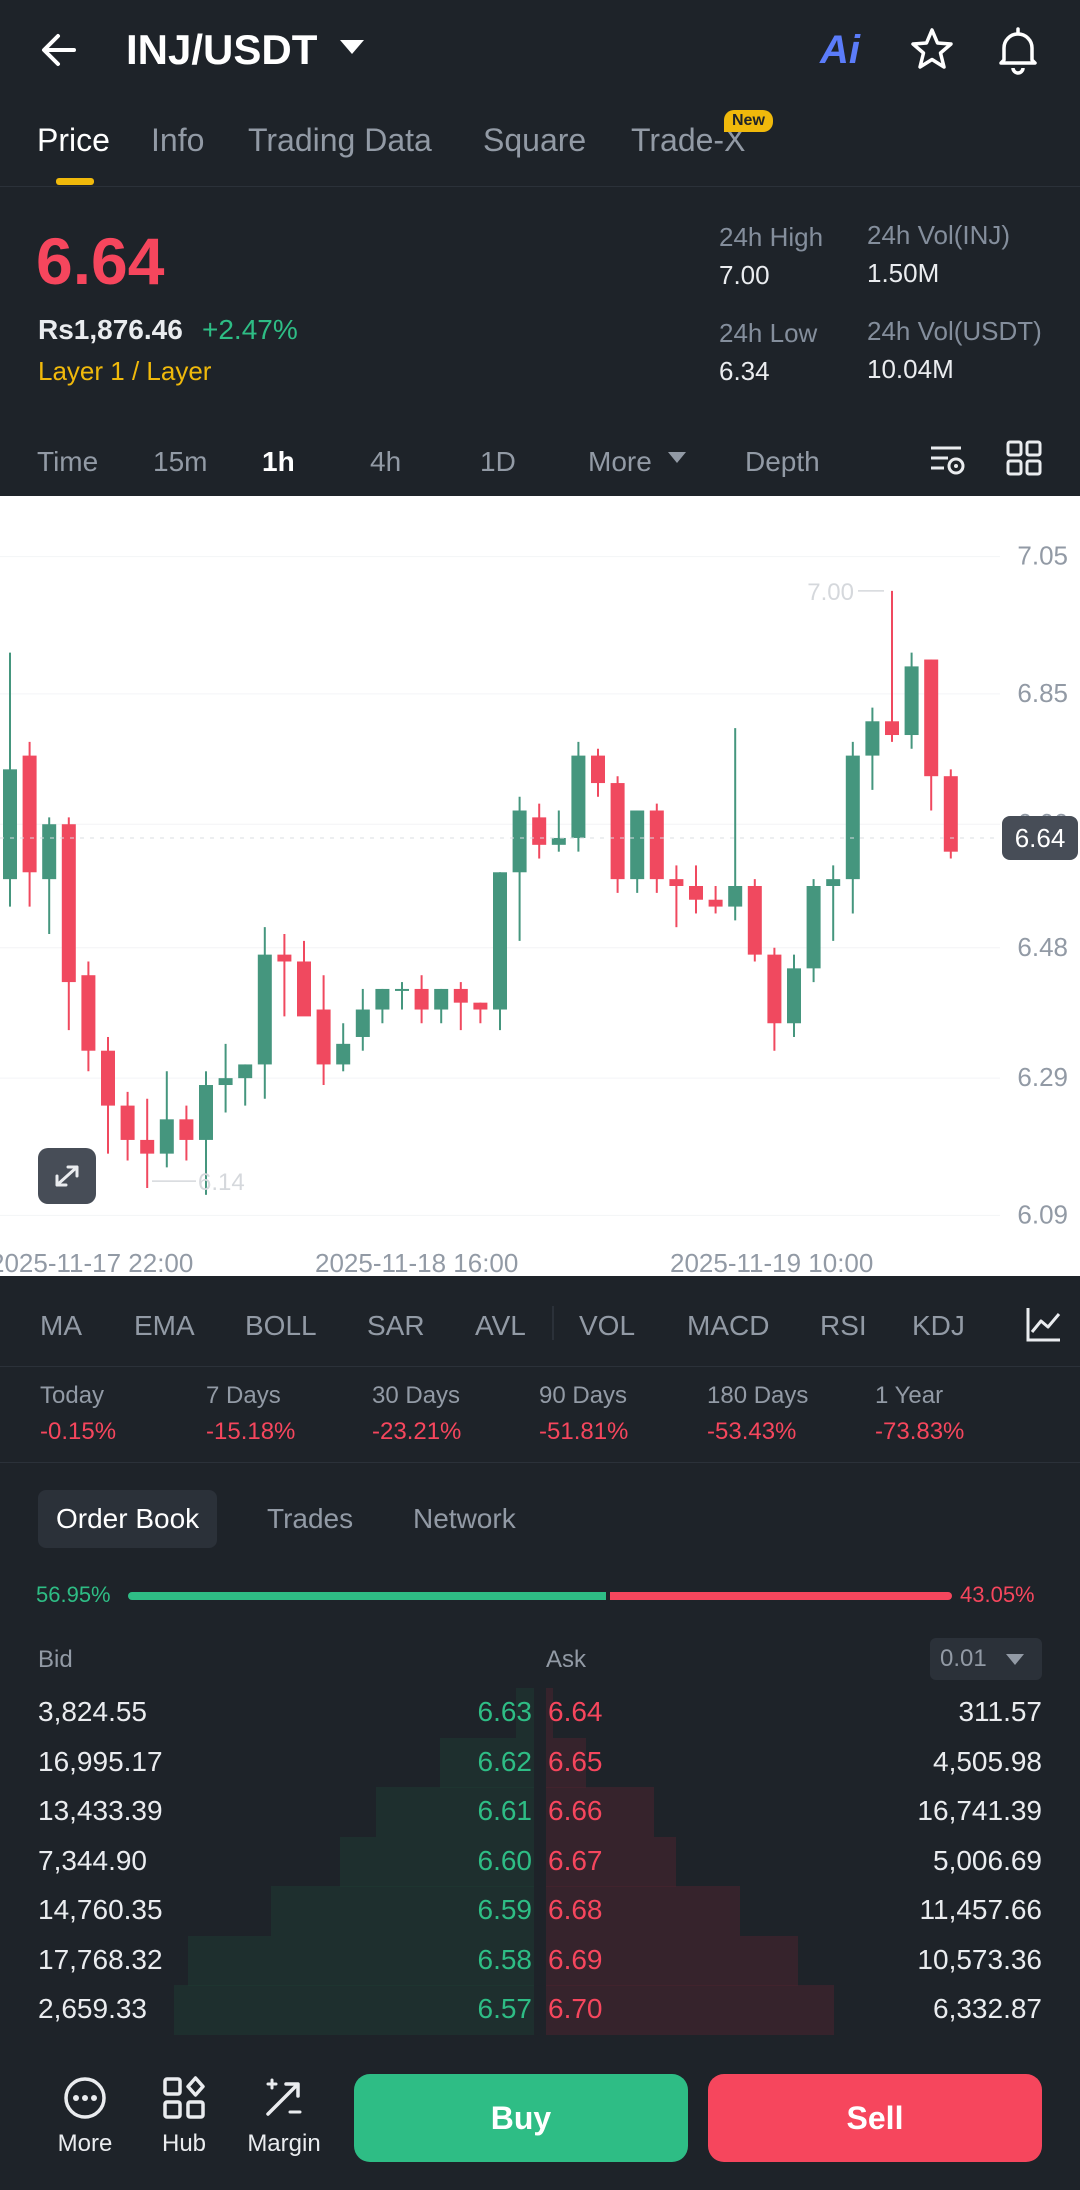 This screenshot has height=2190, width=1080. What do you see at coordinates (1018, 50) in the screenshot?
I see `notification-bell-icon` at bounding box center [1018, 50].